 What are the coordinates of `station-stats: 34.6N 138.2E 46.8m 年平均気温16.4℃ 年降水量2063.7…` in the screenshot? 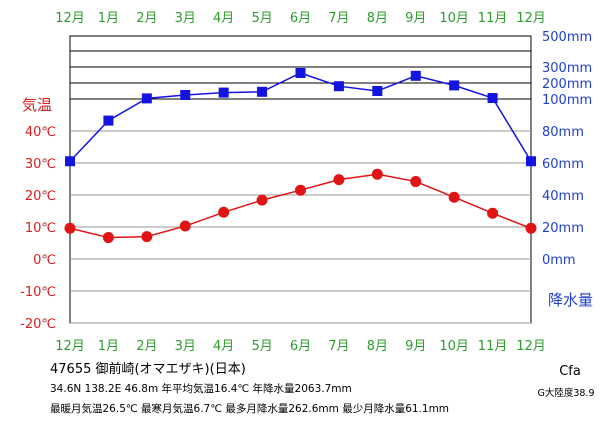 It's located at (201, 388).